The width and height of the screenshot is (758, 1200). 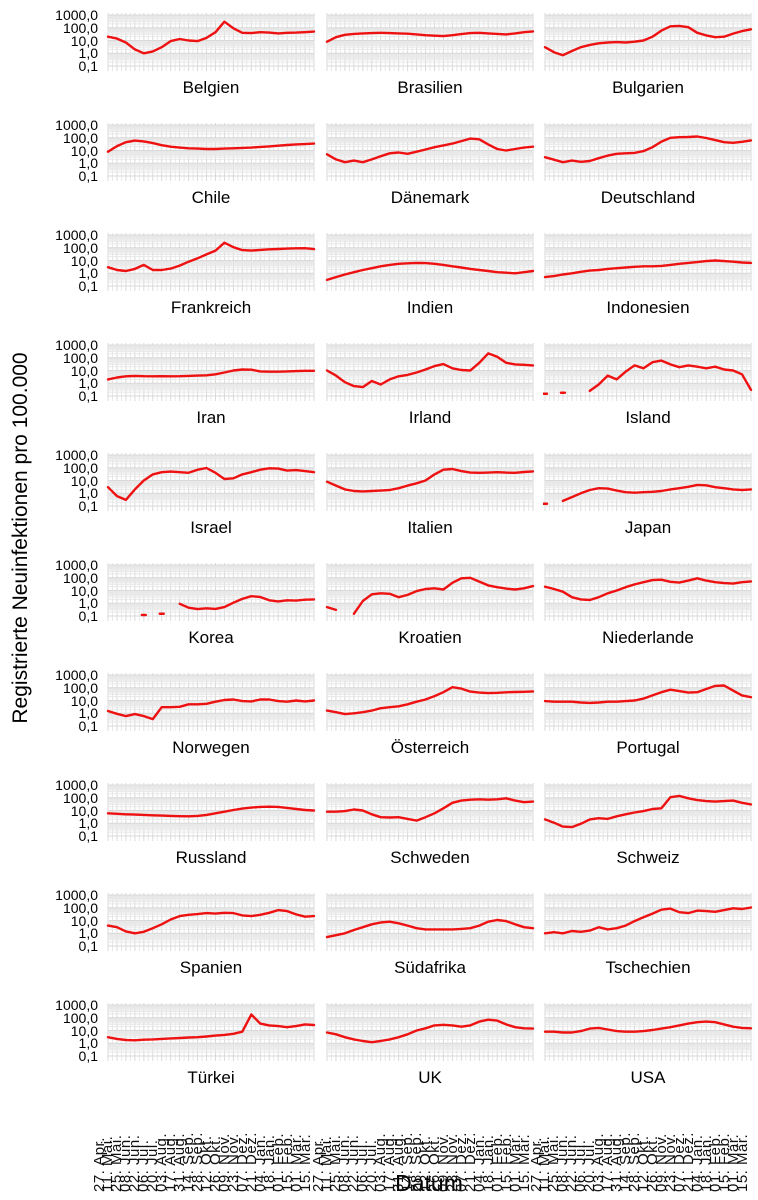 What do you see at coordinates (211, 747) in the screenshot?
I see `panel-title-norwegen: Norwegen` at bounding box center [211, 747].